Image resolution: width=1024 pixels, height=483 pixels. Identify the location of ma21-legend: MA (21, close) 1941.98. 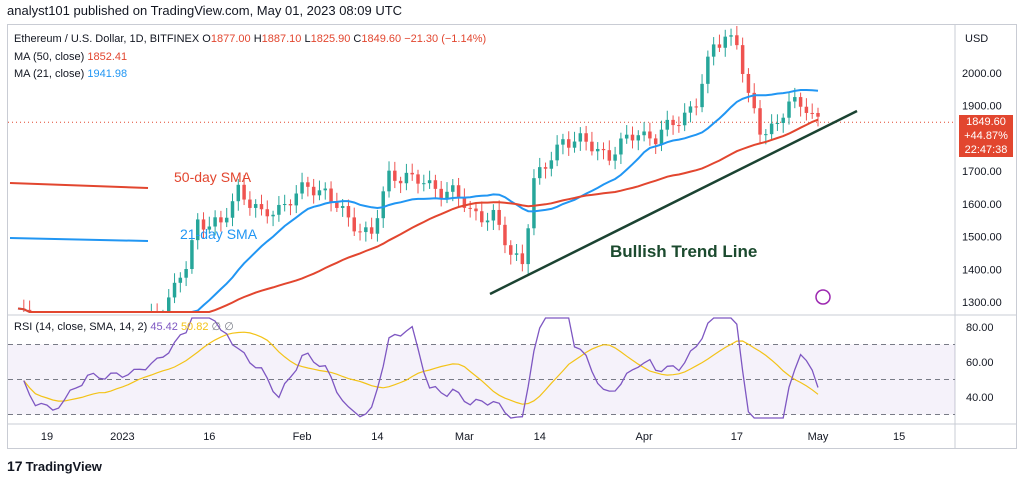
(70, 74).